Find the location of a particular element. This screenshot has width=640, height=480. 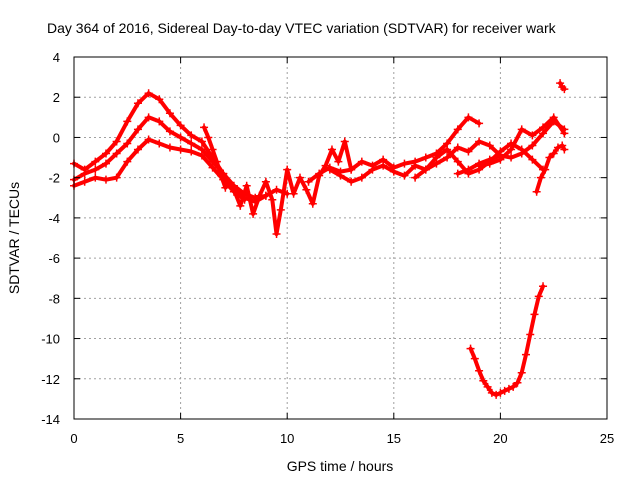

y-tick-labels: -14 -12 -10 -8 -6 -4 -2 0 2 4 is located at coordinates (50, 238).